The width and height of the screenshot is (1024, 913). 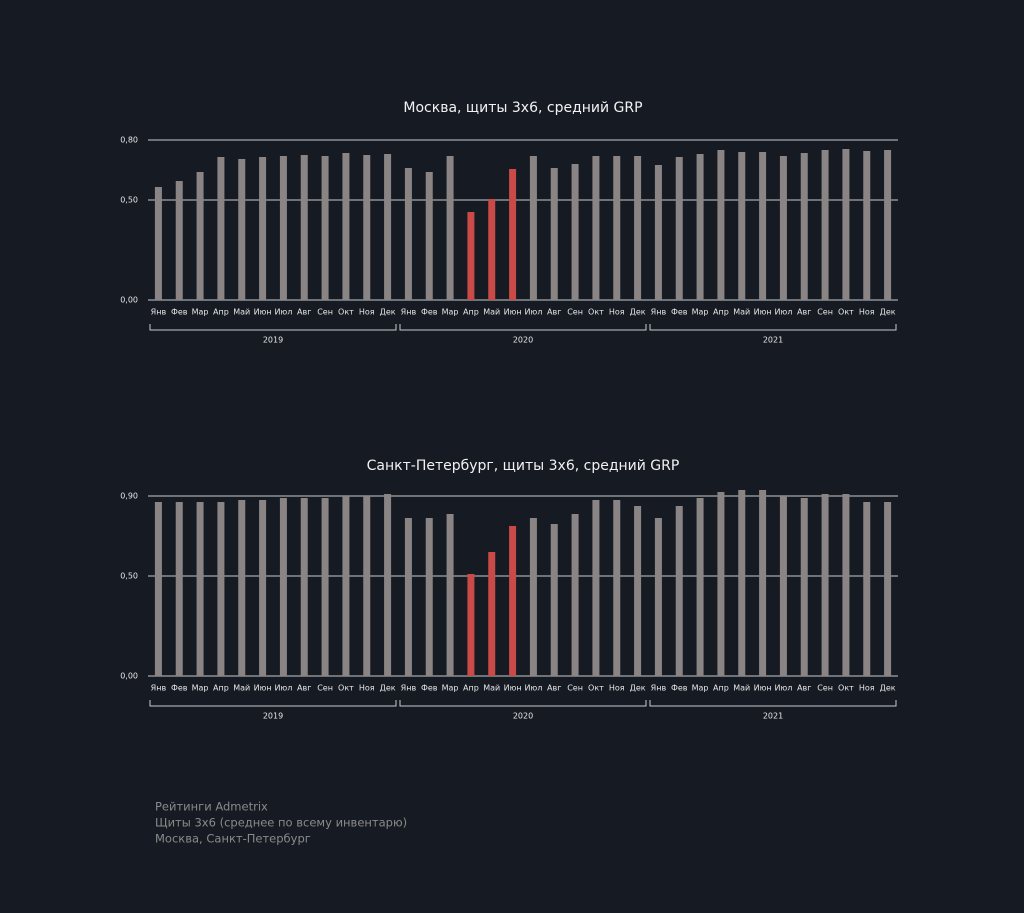 What do you see at coordinates (129, 576) in the screenshot?
I see `y-tick-label: 0,50` at bounding box center [129, 576].